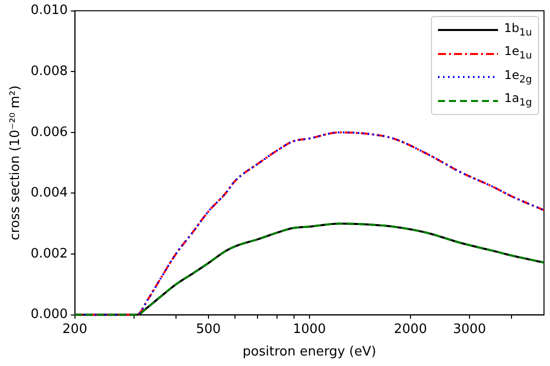 The height and width of the screenshot is (366, 550). Describe the element at coordinates (49, 314) in the screenshot. I see `y-tick-label: 0.000` at that location.